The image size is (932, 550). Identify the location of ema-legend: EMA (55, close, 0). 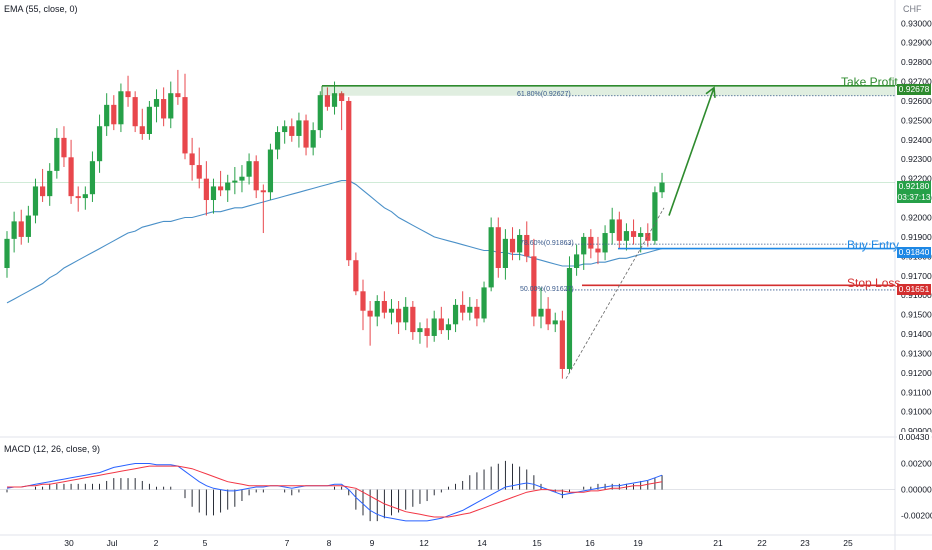
(41, 9).